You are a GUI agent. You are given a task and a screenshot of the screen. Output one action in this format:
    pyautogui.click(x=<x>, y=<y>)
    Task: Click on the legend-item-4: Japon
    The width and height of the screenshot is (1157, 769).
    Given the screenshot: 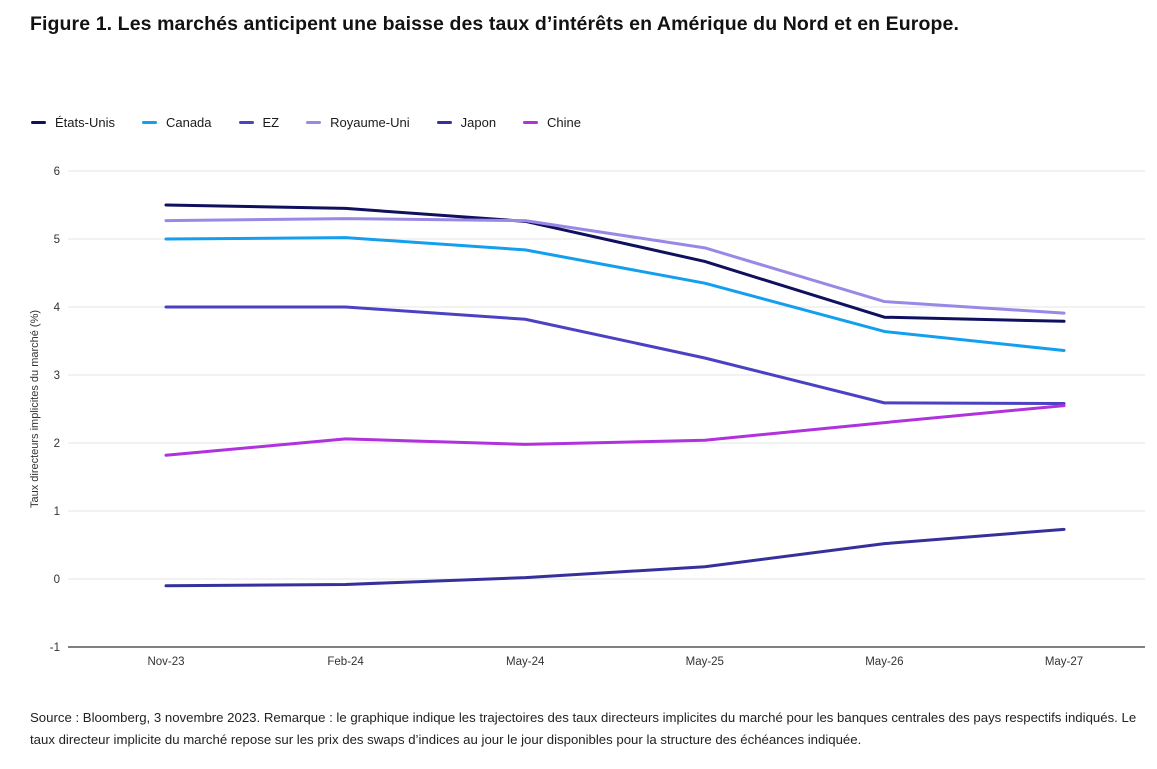 What is the action you would take?
    pyautogui.click(x=466, y=122)
    